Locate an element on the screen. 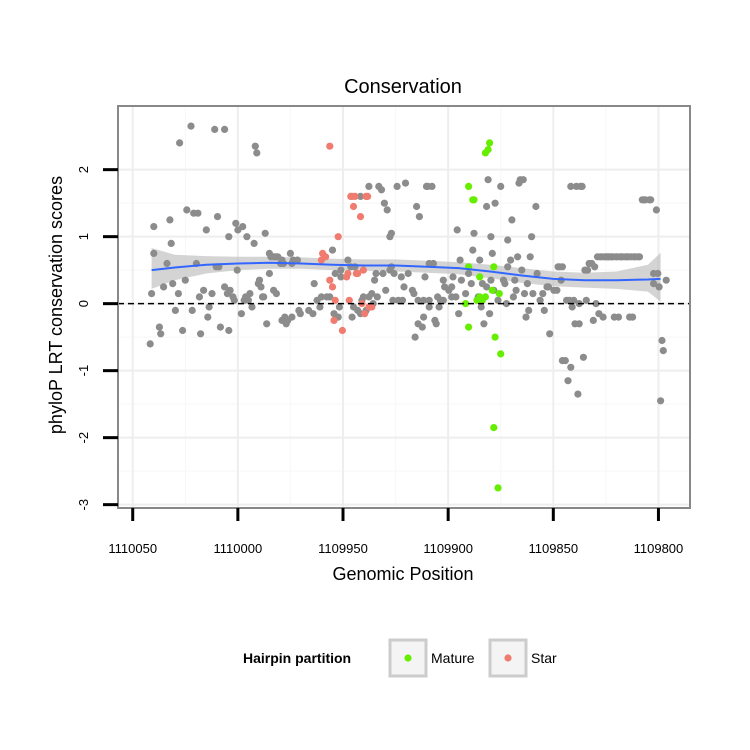 This screenshot has width=750, height=750. x-tick-label: 1109950 is located at coordinates (343, 548).